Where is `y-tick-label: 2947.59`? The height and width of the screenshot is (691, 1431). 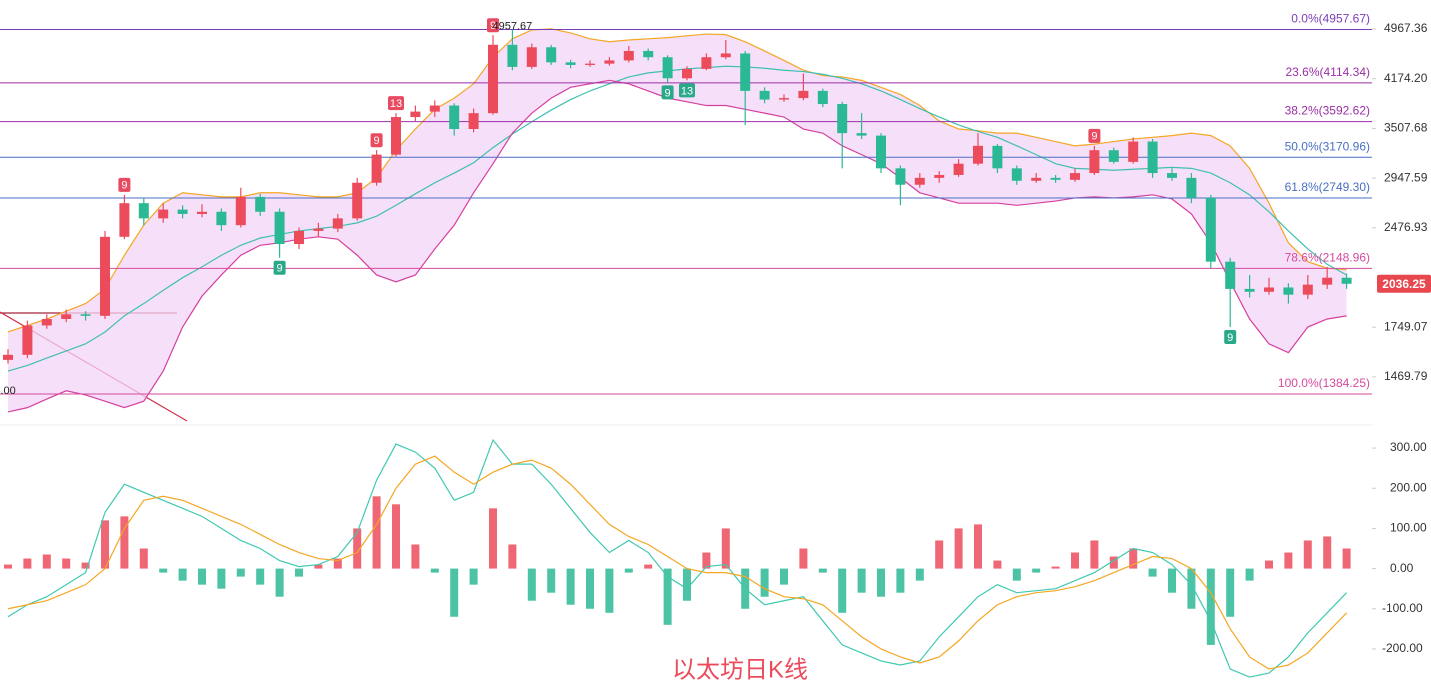
y-tick-label: 2947.59 is located at coordinates (1406, 177).